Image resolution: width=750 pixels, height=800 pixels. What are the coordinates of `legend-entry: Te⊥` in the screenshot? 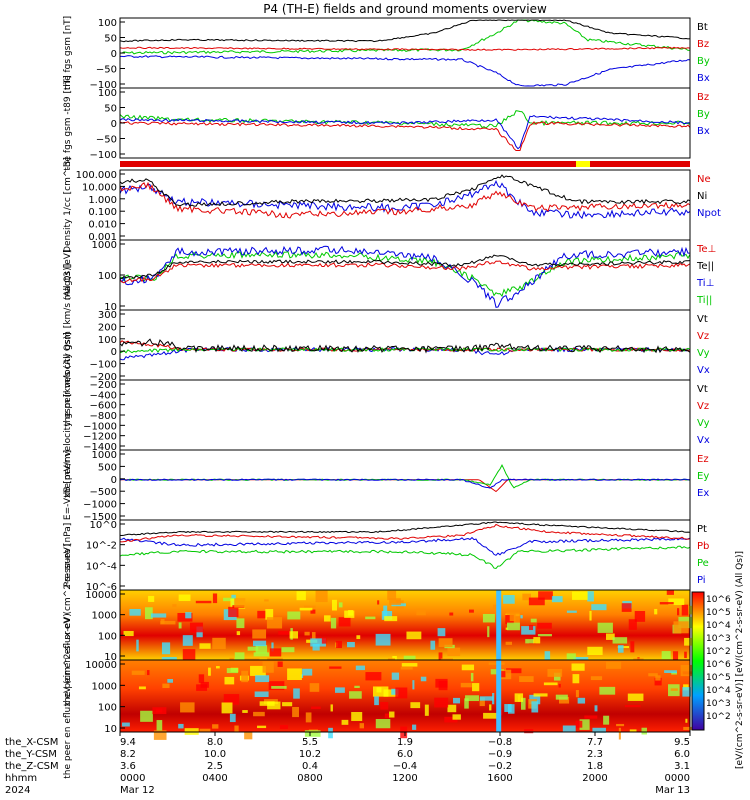 It's located at (706, 249).